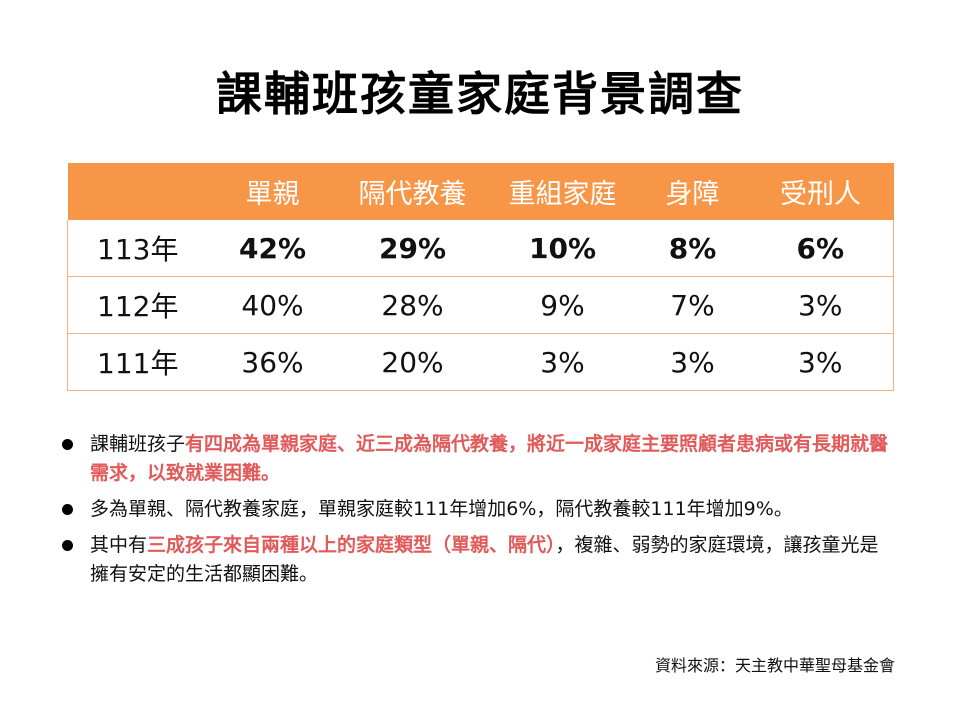 This screenshot has height=720, width=960. What do you see at coordinates (562, 248) in the screenshot?
I see `table-cell: 10%` at bounding box center [562, 248].